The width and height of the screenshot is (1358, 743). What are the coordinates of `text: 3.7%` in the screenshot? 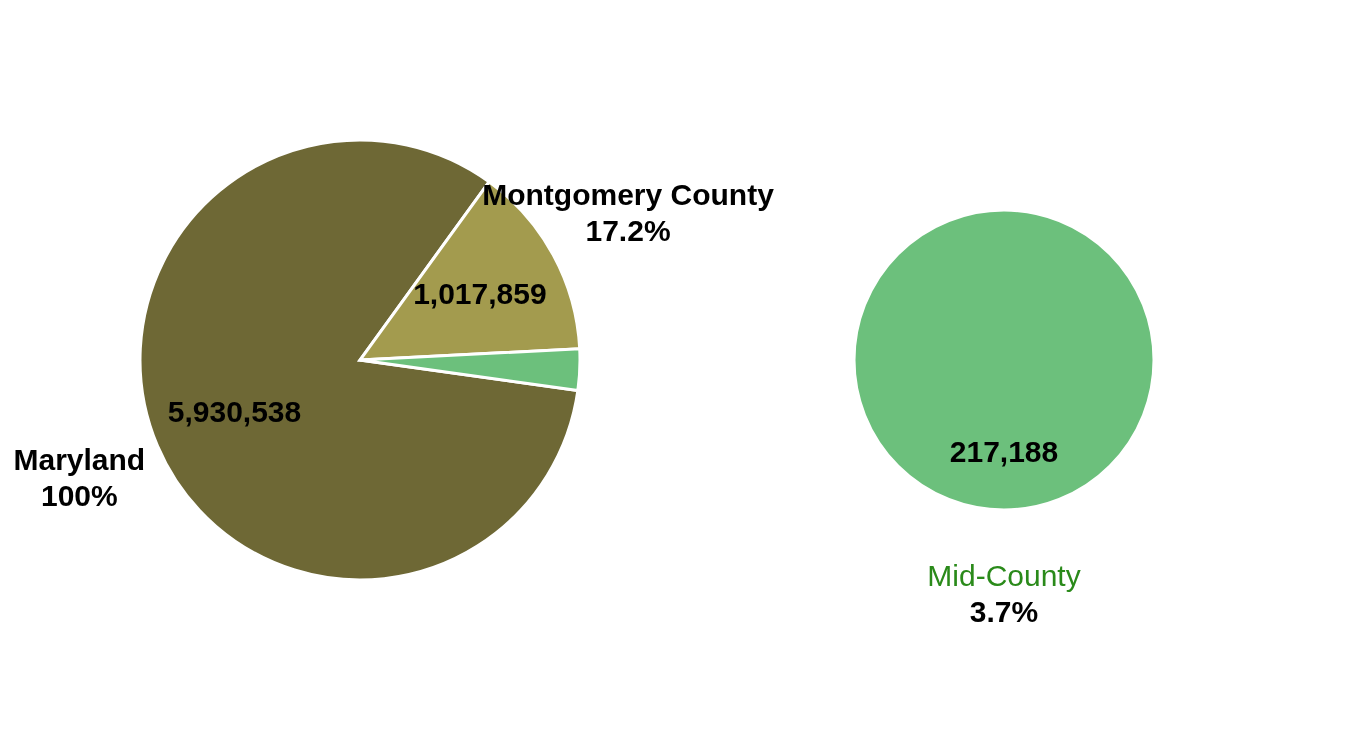 It's located at (1004, 611).